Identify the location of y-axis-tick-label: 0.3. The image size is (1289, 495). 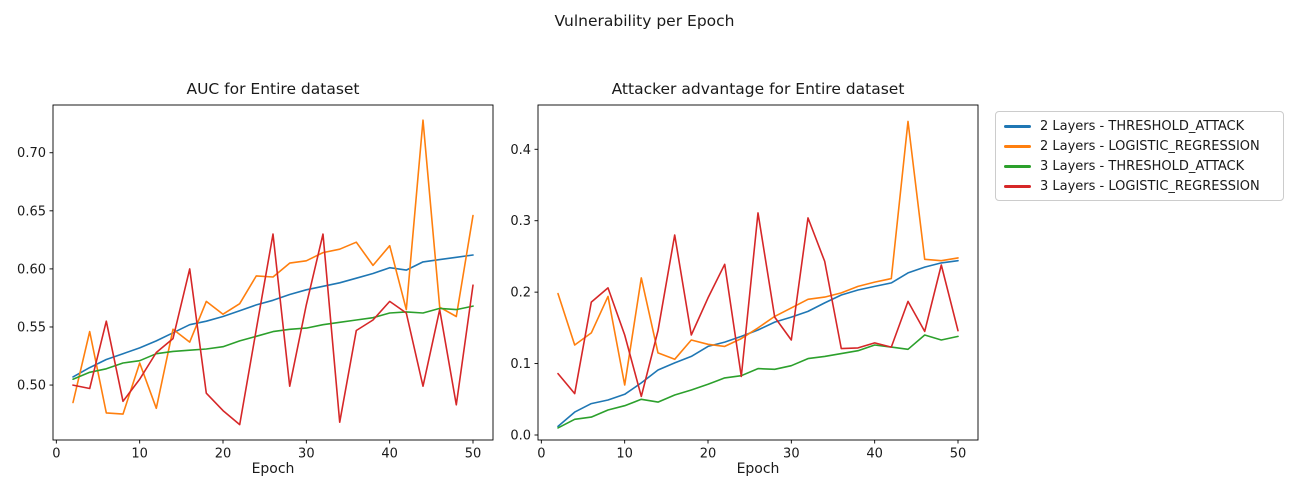
(520, 221).